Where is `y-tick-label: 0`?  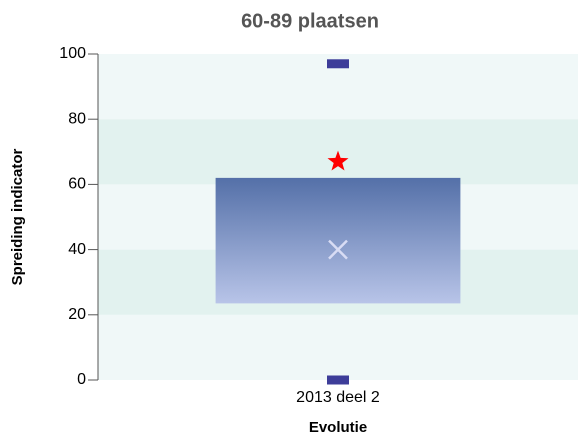 y-tick-label: 0 is located at coordinates (81, 379).